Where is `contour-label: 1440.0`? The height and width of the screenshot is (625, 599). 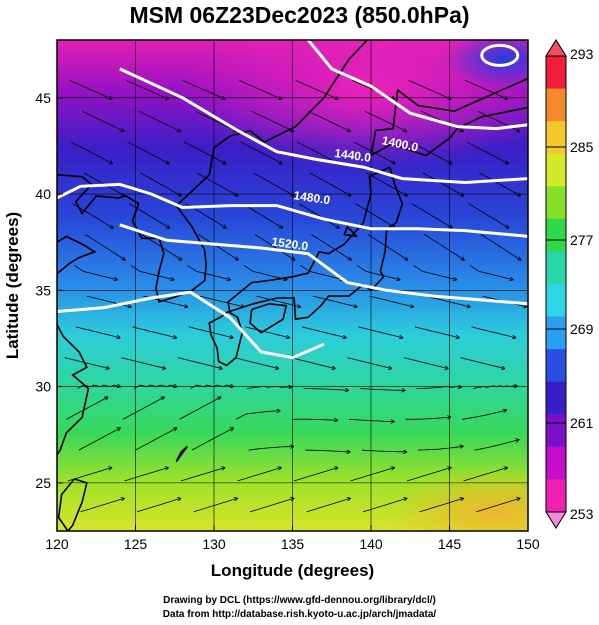
contour-label: 1440.0 is located at coordinates (353, 155).